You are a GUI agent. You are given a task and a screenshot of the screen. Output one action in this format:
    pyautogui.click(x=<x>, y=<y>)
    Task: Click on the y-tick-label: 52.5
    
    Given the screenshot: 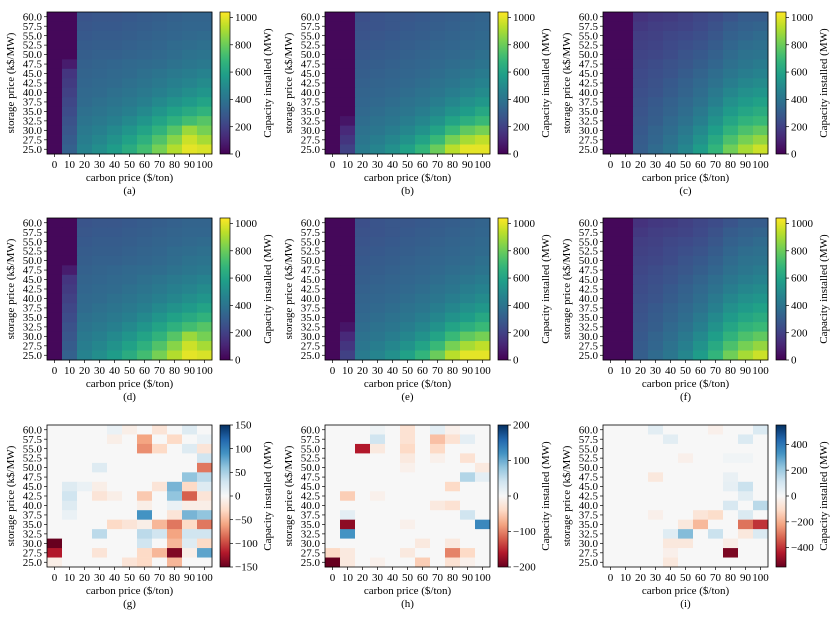 What is the action you would take?
    pyautogui.click(x=311, y=252)
    